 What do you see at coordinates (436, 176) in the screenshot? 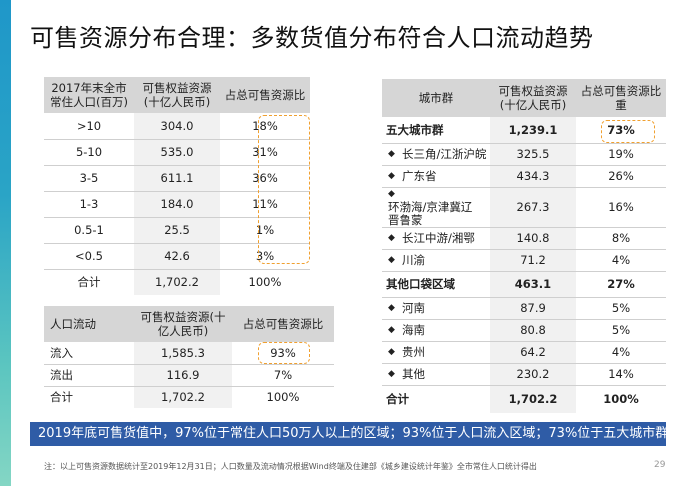
I see `row-label: ◆ 广东省` at bounding box center [436, 176].